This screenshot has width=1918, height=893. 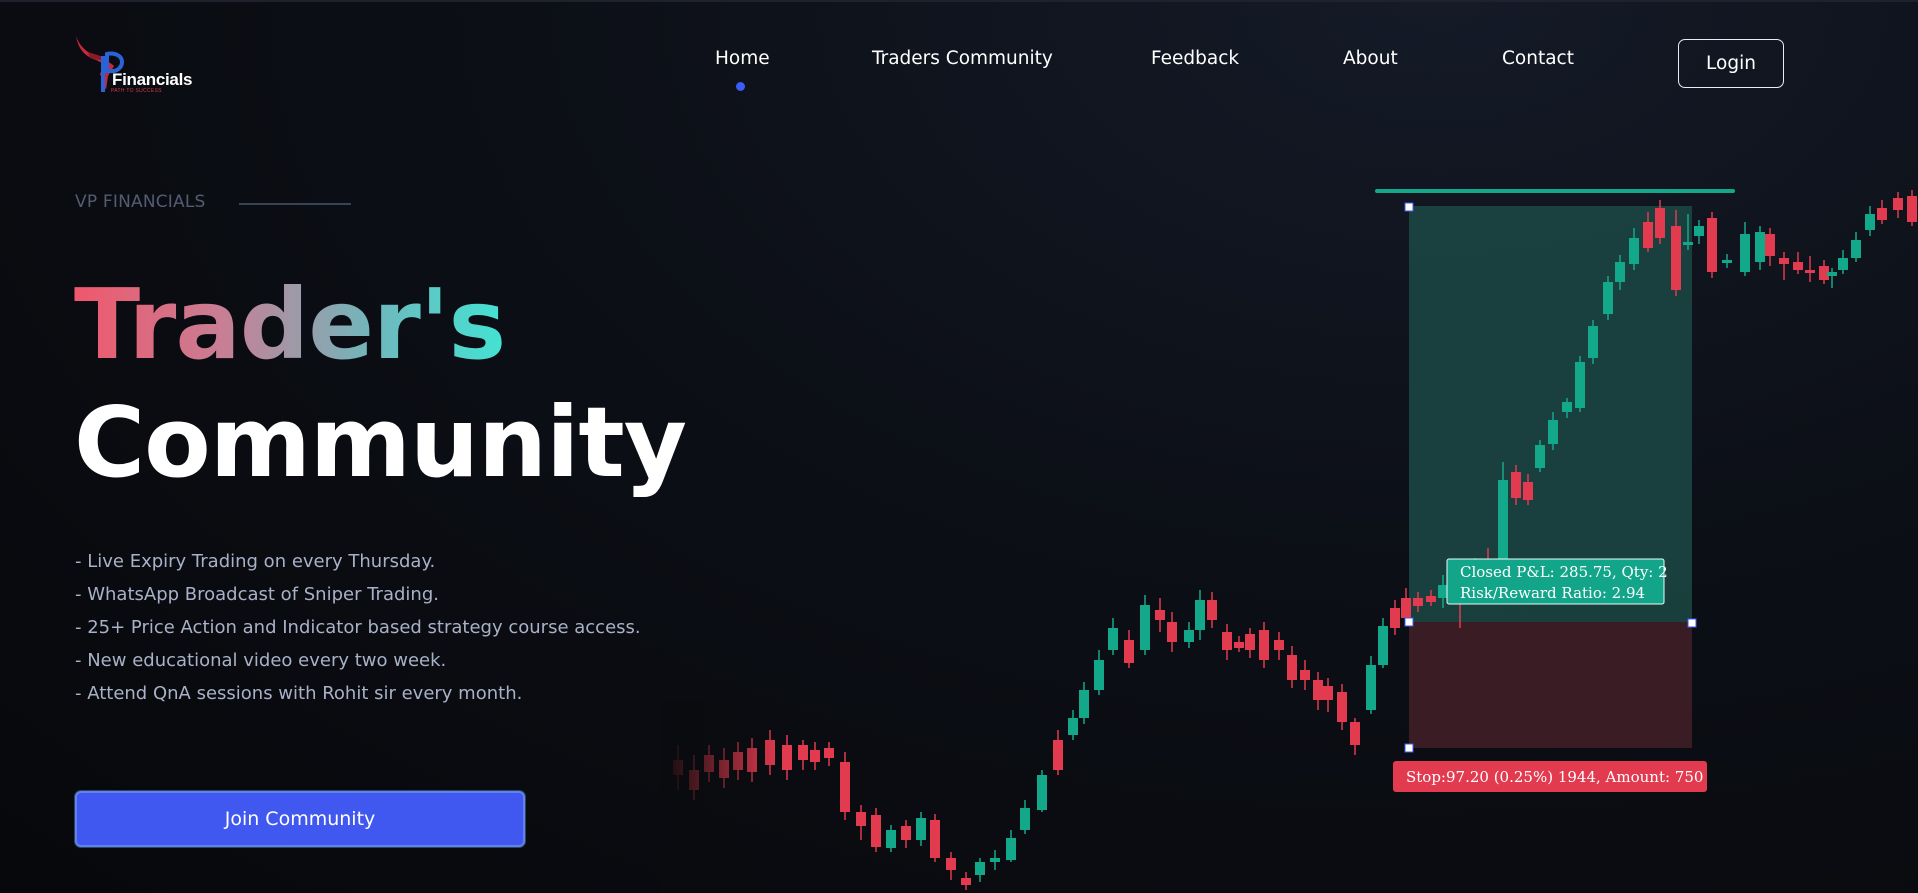 I want to click on nav-feedback: Feedback, so click(x=1195, y=58).